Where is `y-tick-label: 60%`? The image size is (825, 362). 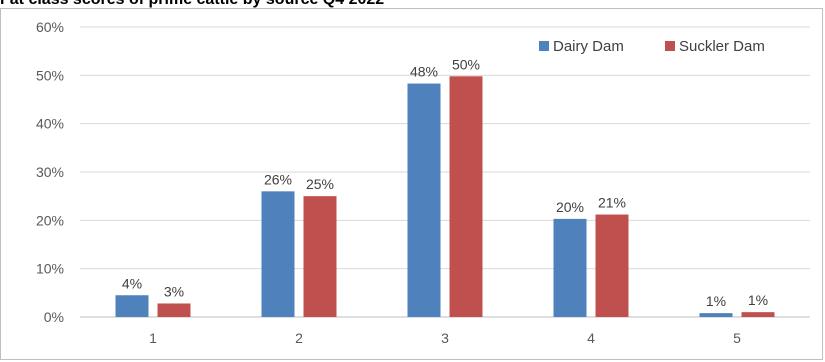
y-tick-label: 60% is located at coordinates (50, 27).